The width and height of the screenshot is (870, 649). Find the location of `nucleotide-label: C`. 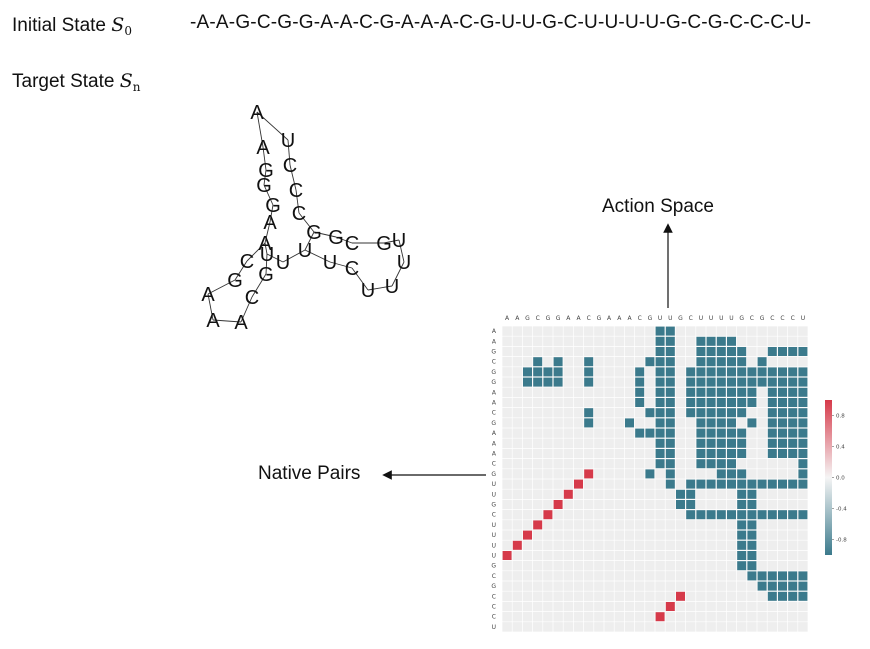

nucleotide-label: C is located at coordinates (299, 214).